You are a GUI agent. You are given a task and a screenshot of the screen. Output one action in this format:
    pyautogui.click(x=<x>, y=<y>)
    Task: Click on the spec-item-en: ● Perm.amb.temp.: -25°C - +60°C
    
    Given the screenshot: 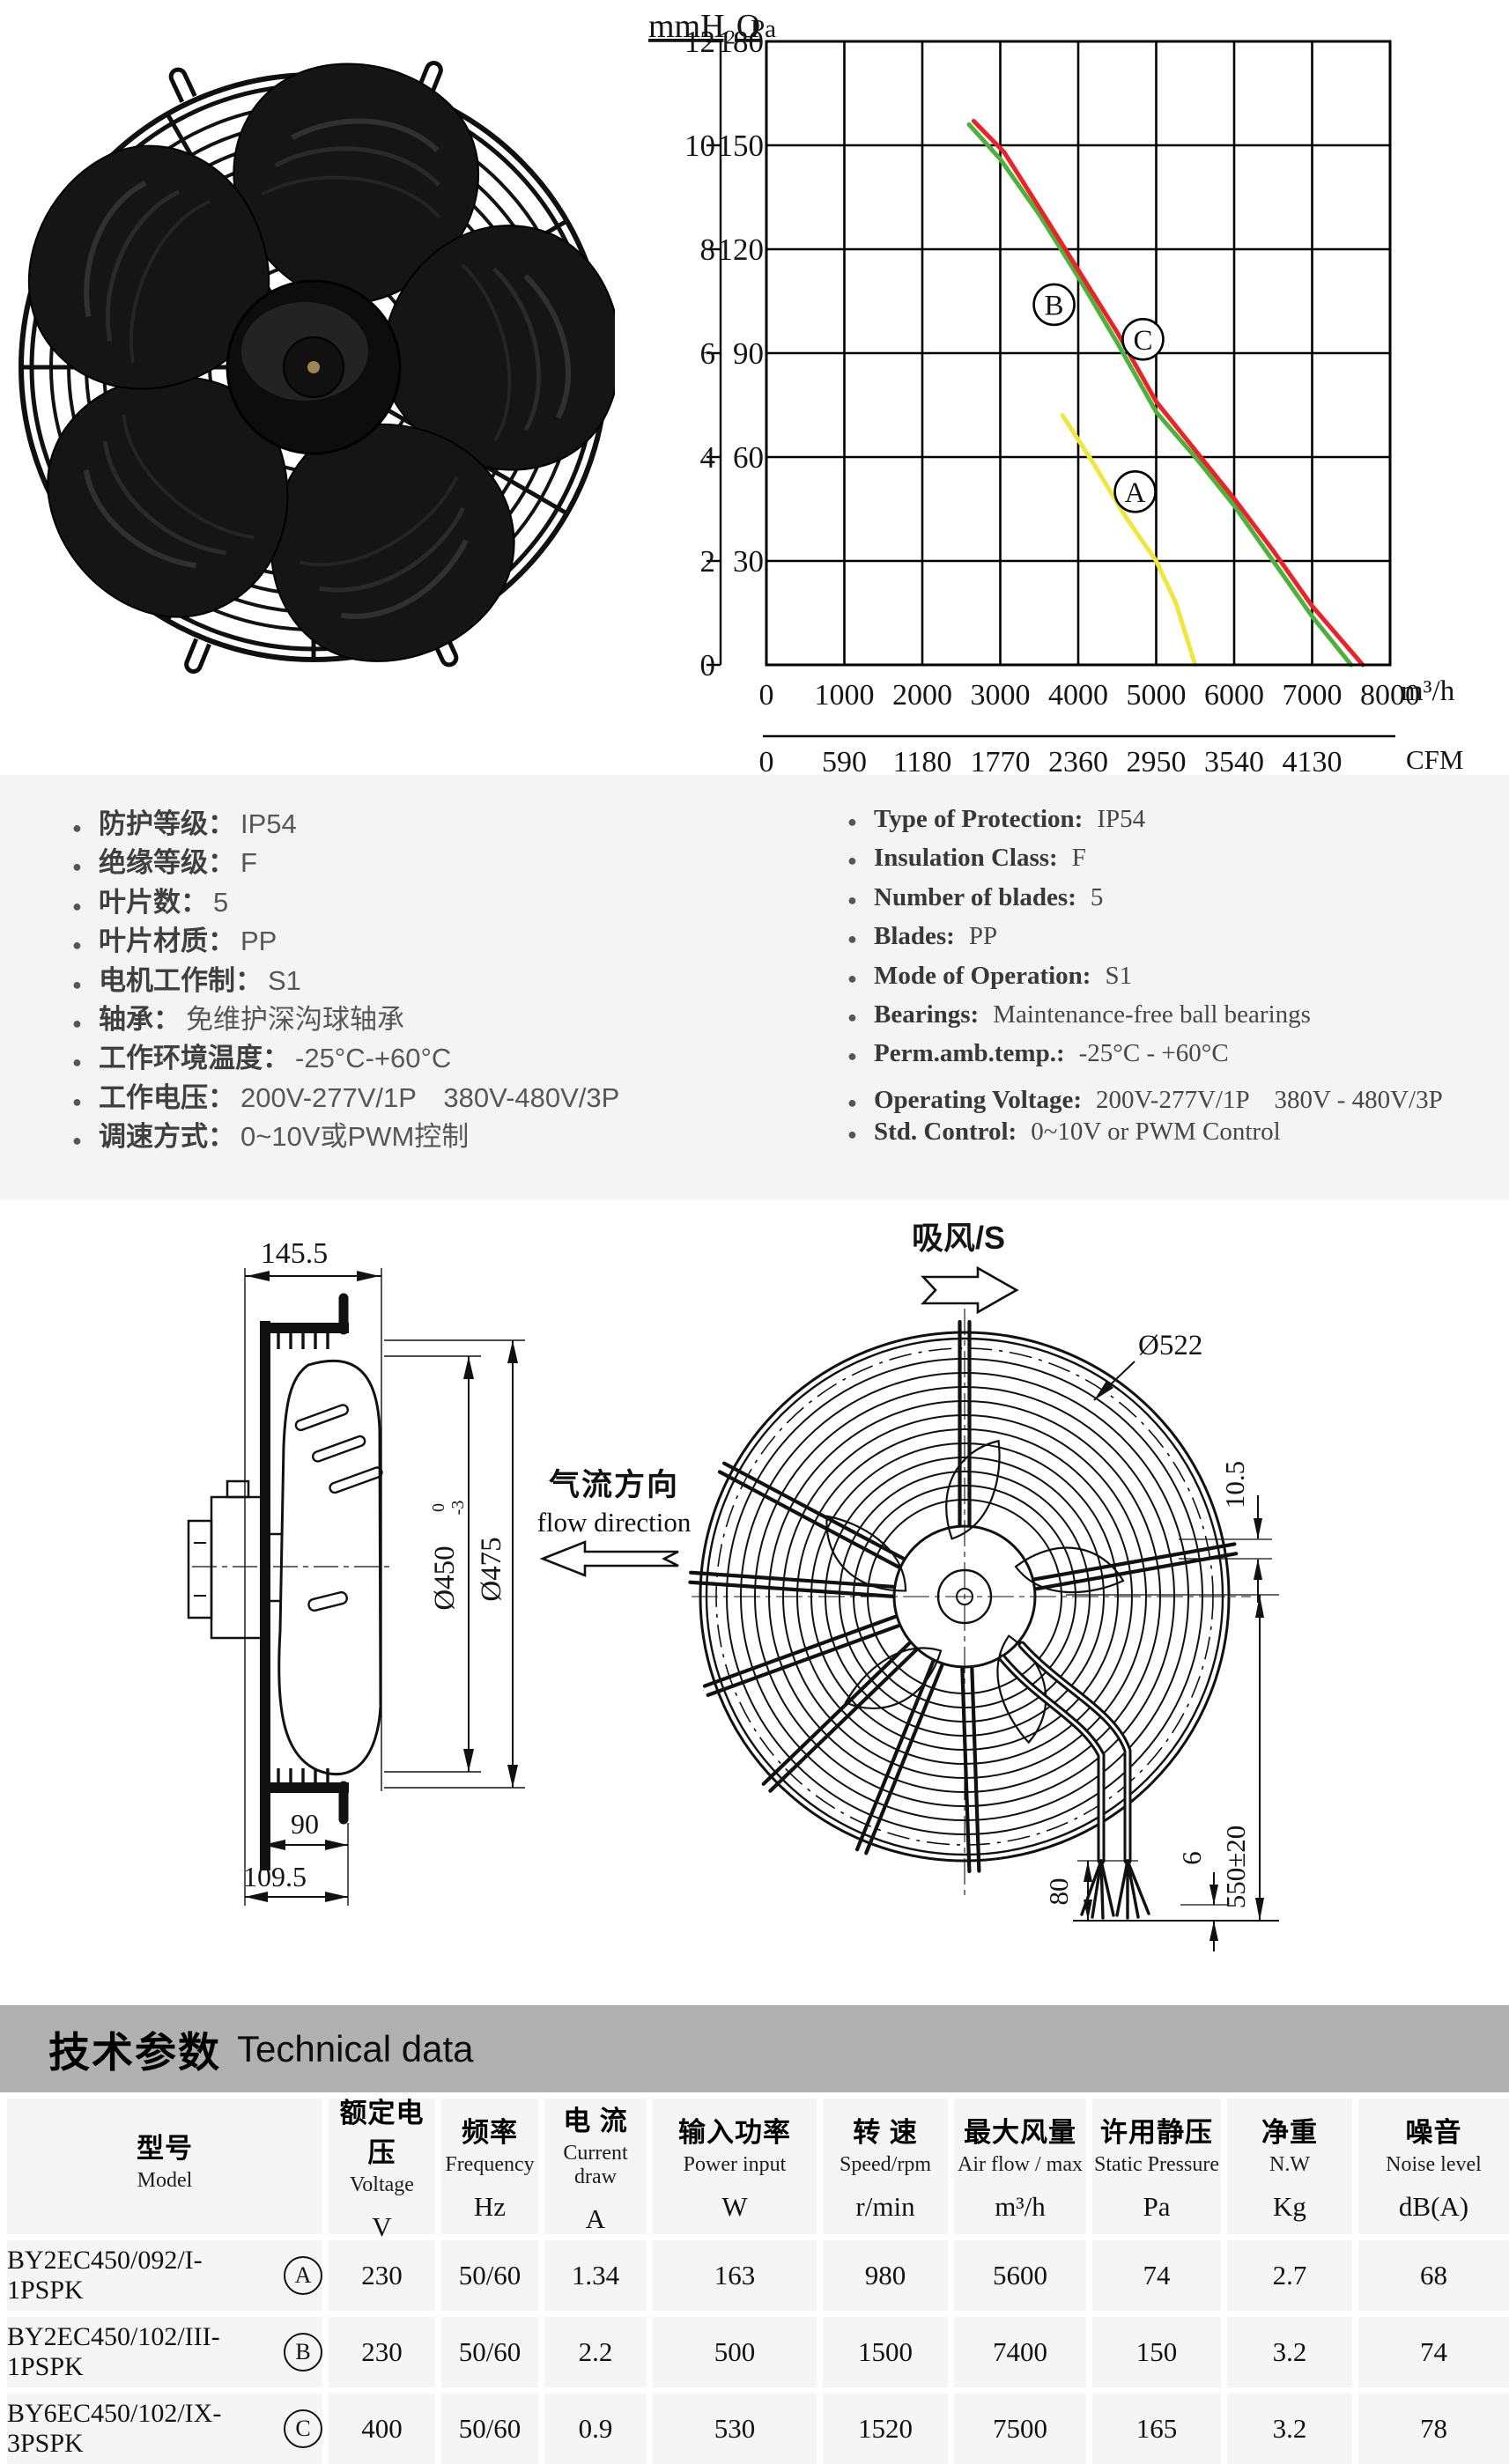 What is the action you would take?
    pyautogui.click(x=1145, y=1058)
    